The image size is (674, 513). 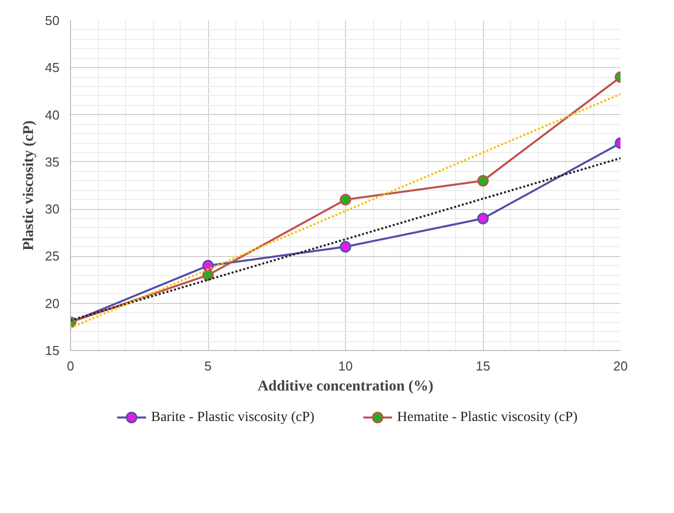 What do you see at coordinates (487, 417) in the screenshot?
I see `legend-label: Hematite - Plastic viscosity (cP)` at bounding box center [487, 417].